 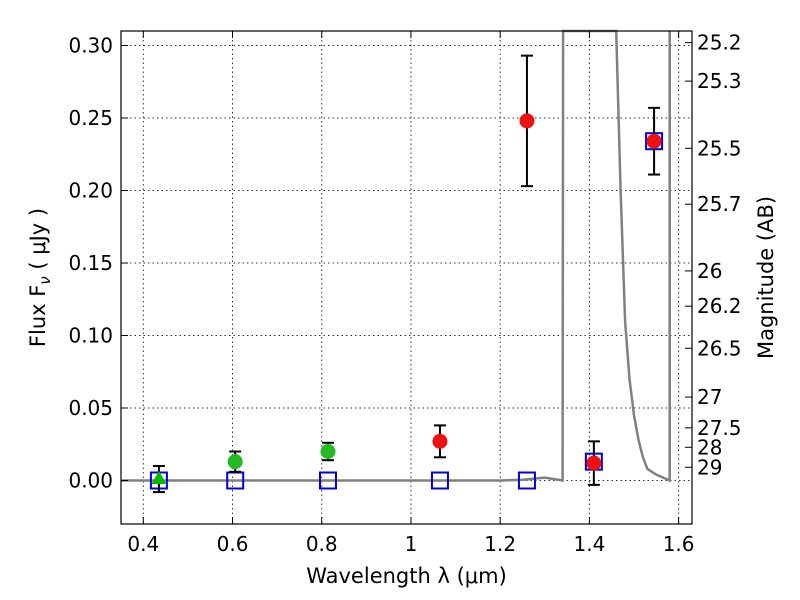 I want to click on y-tick-label: 0.15, so click(x=90, y=263).